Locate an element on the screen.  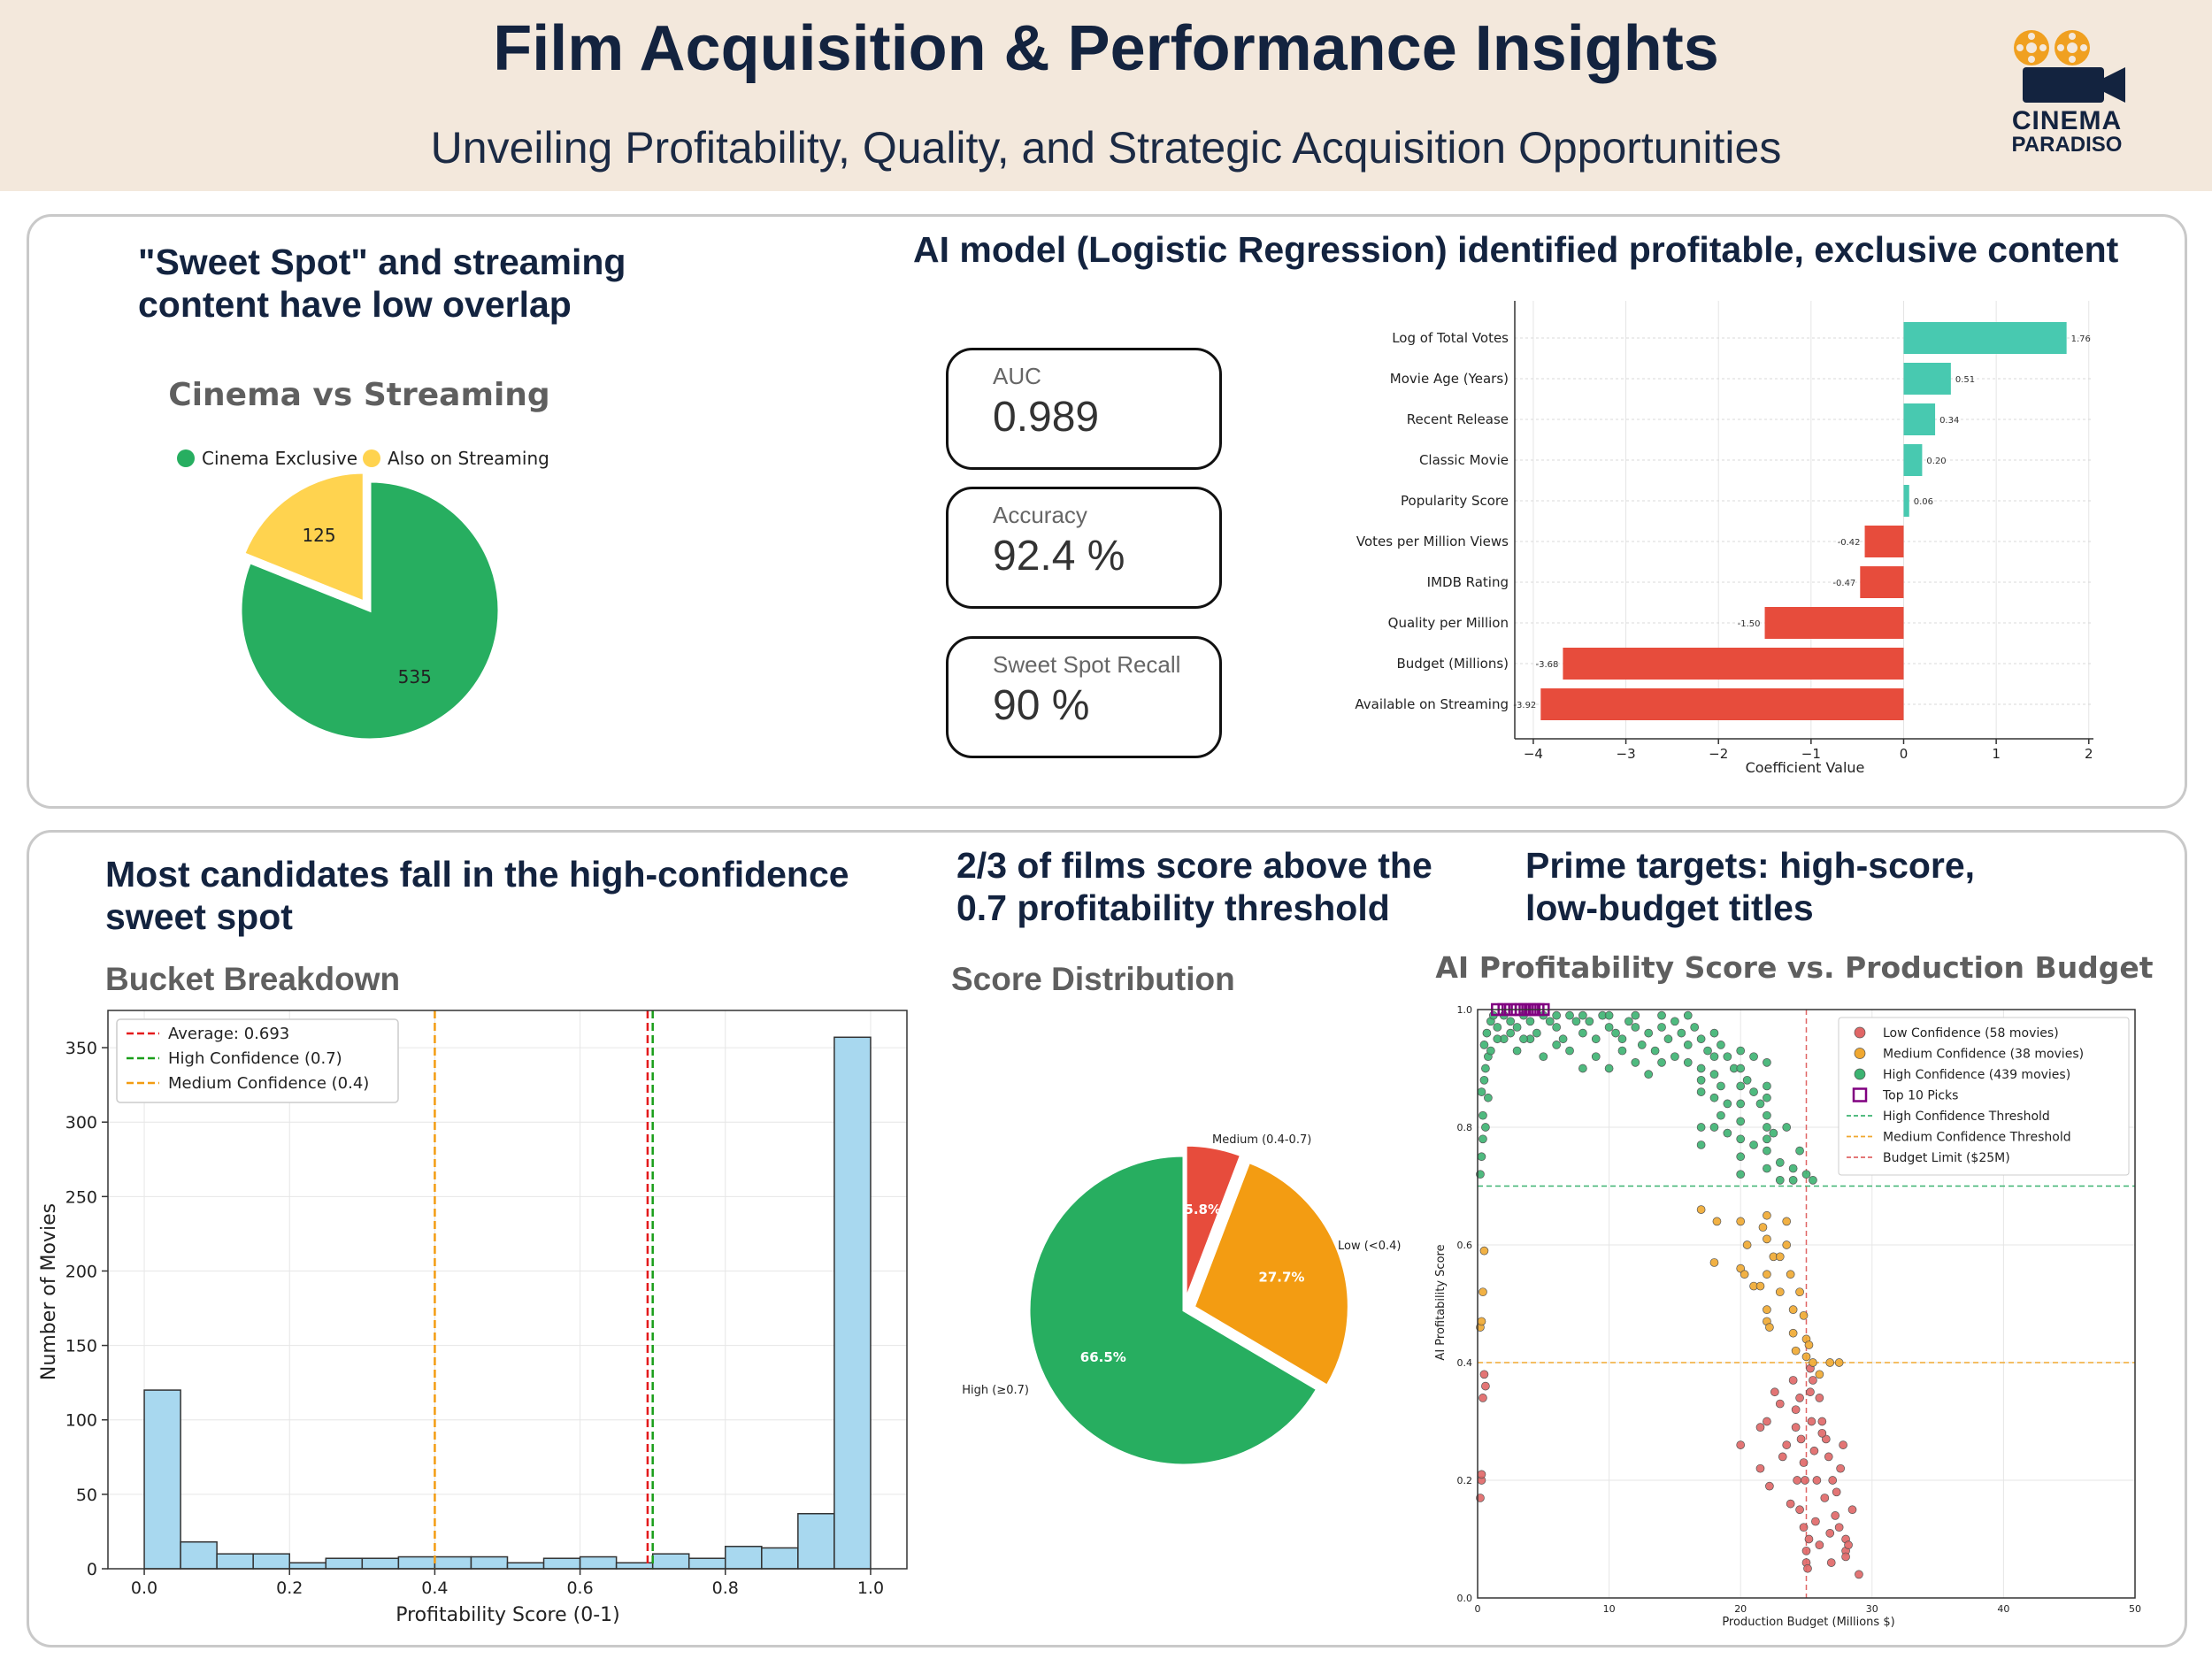
slice-percent-label: 27.7% is located at coordinates (1281, 1277).